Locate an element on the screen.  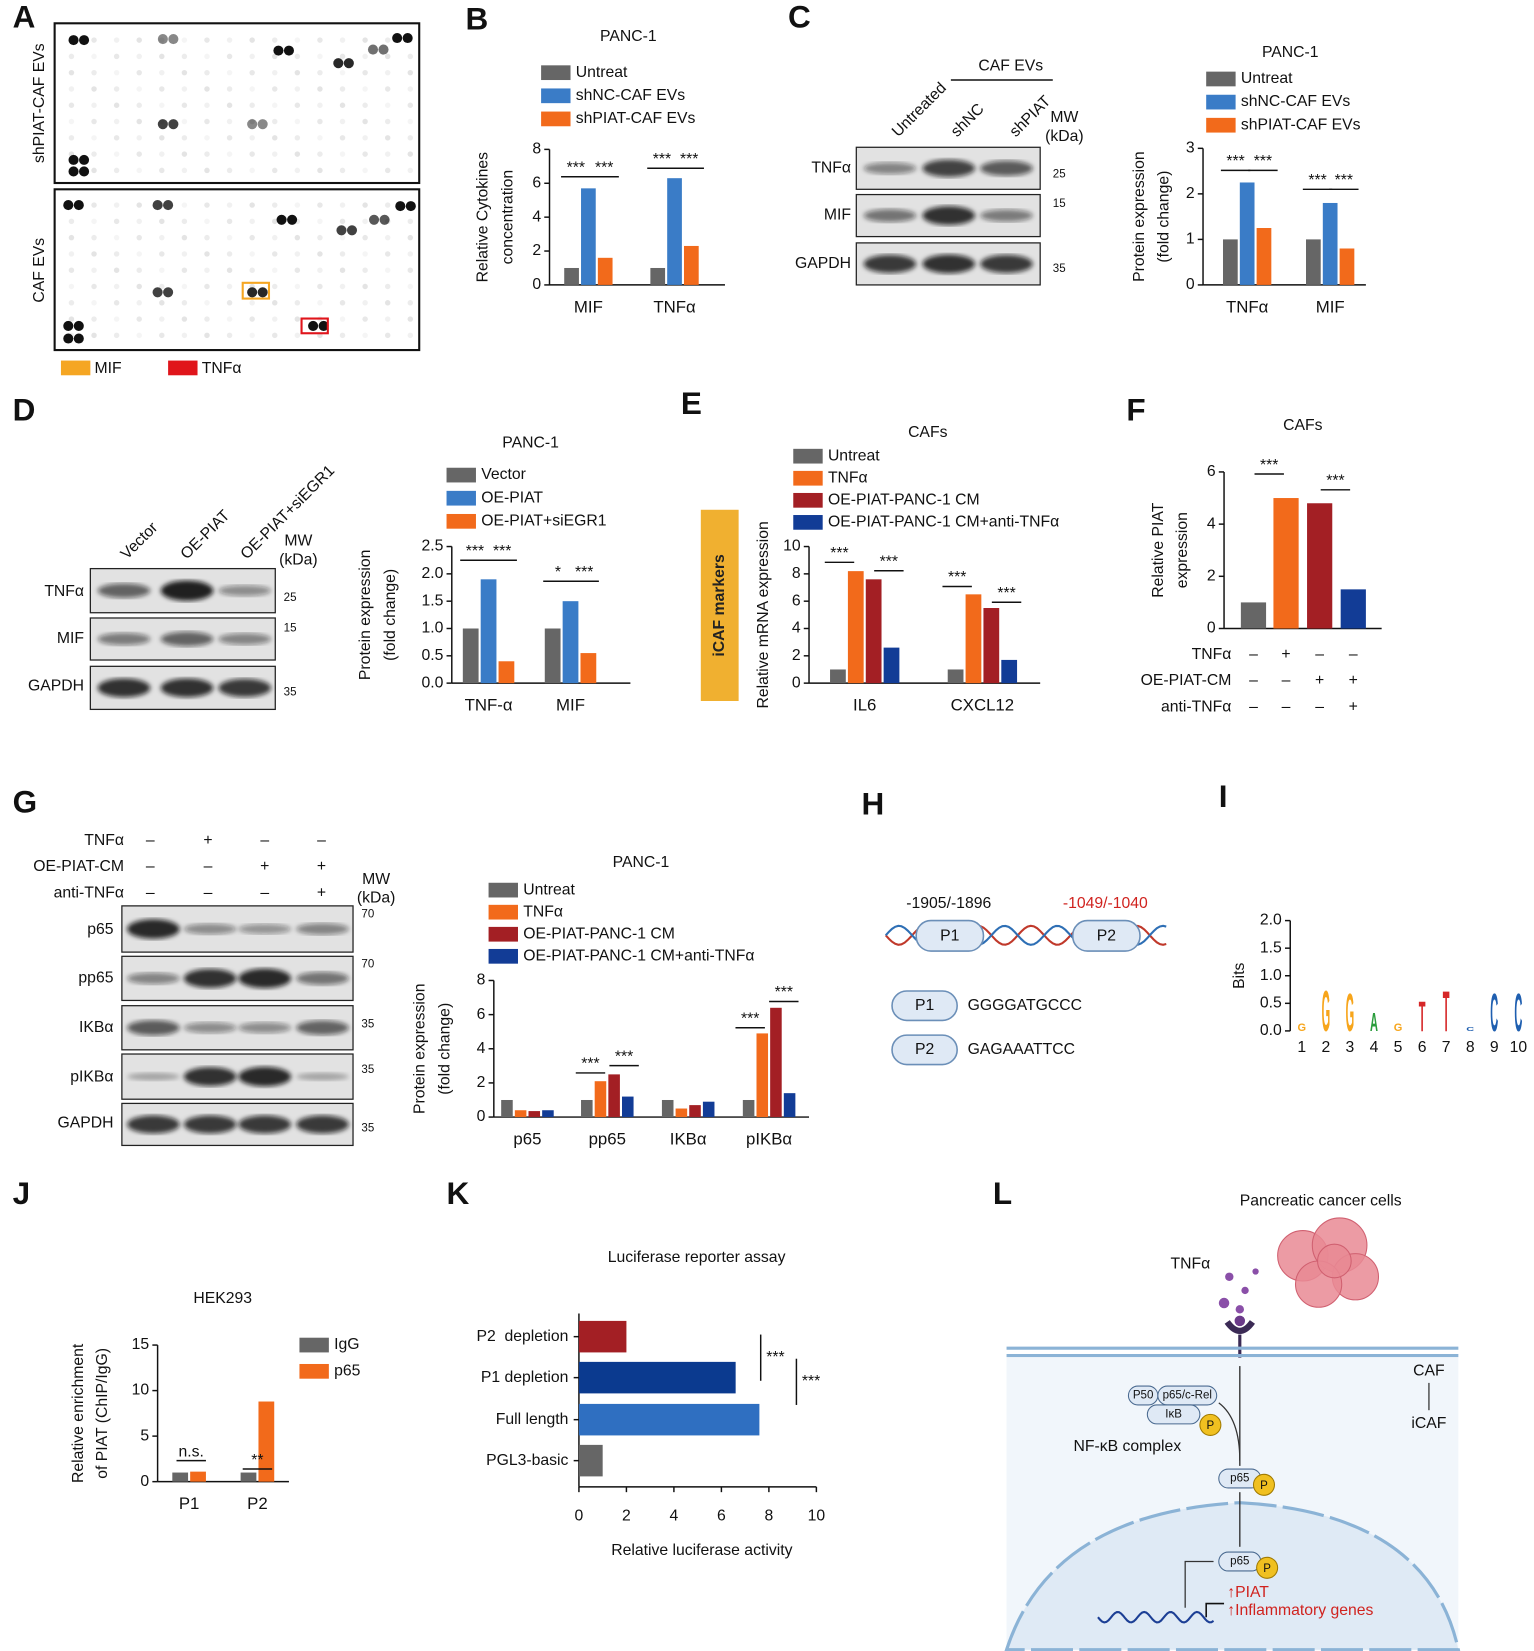
annotation: n.s. is located at coordinates (191, 1451).